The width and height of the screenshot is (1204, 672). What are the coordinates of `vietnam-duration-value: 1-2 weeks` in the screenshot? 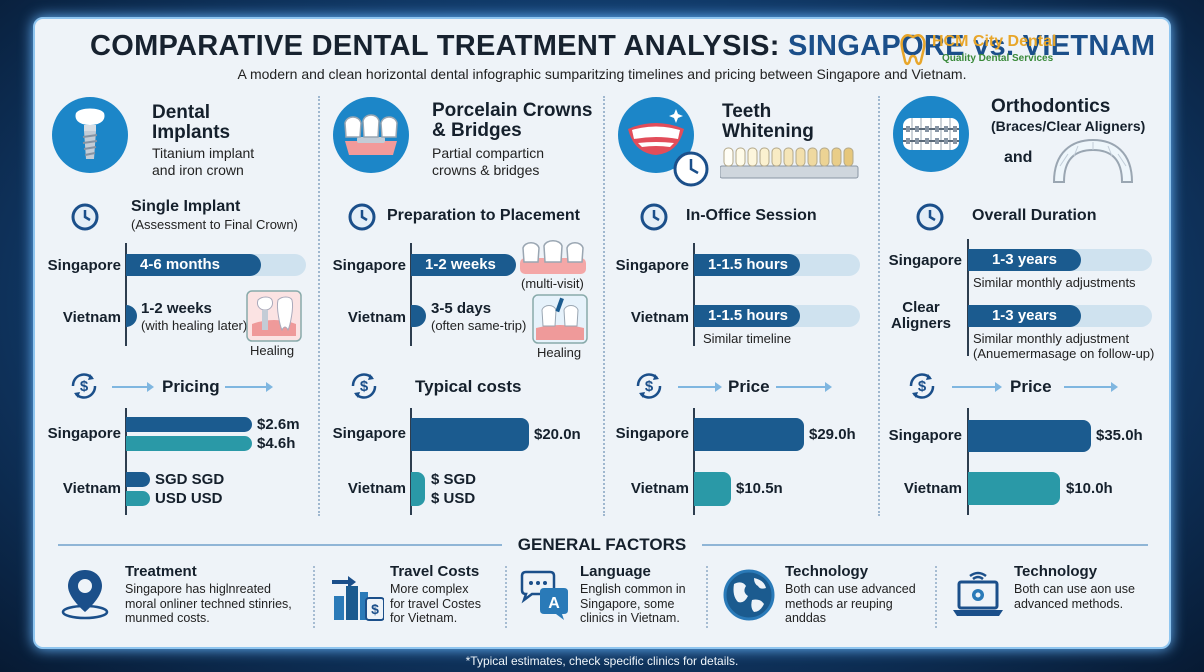 It's located at (176, 308).